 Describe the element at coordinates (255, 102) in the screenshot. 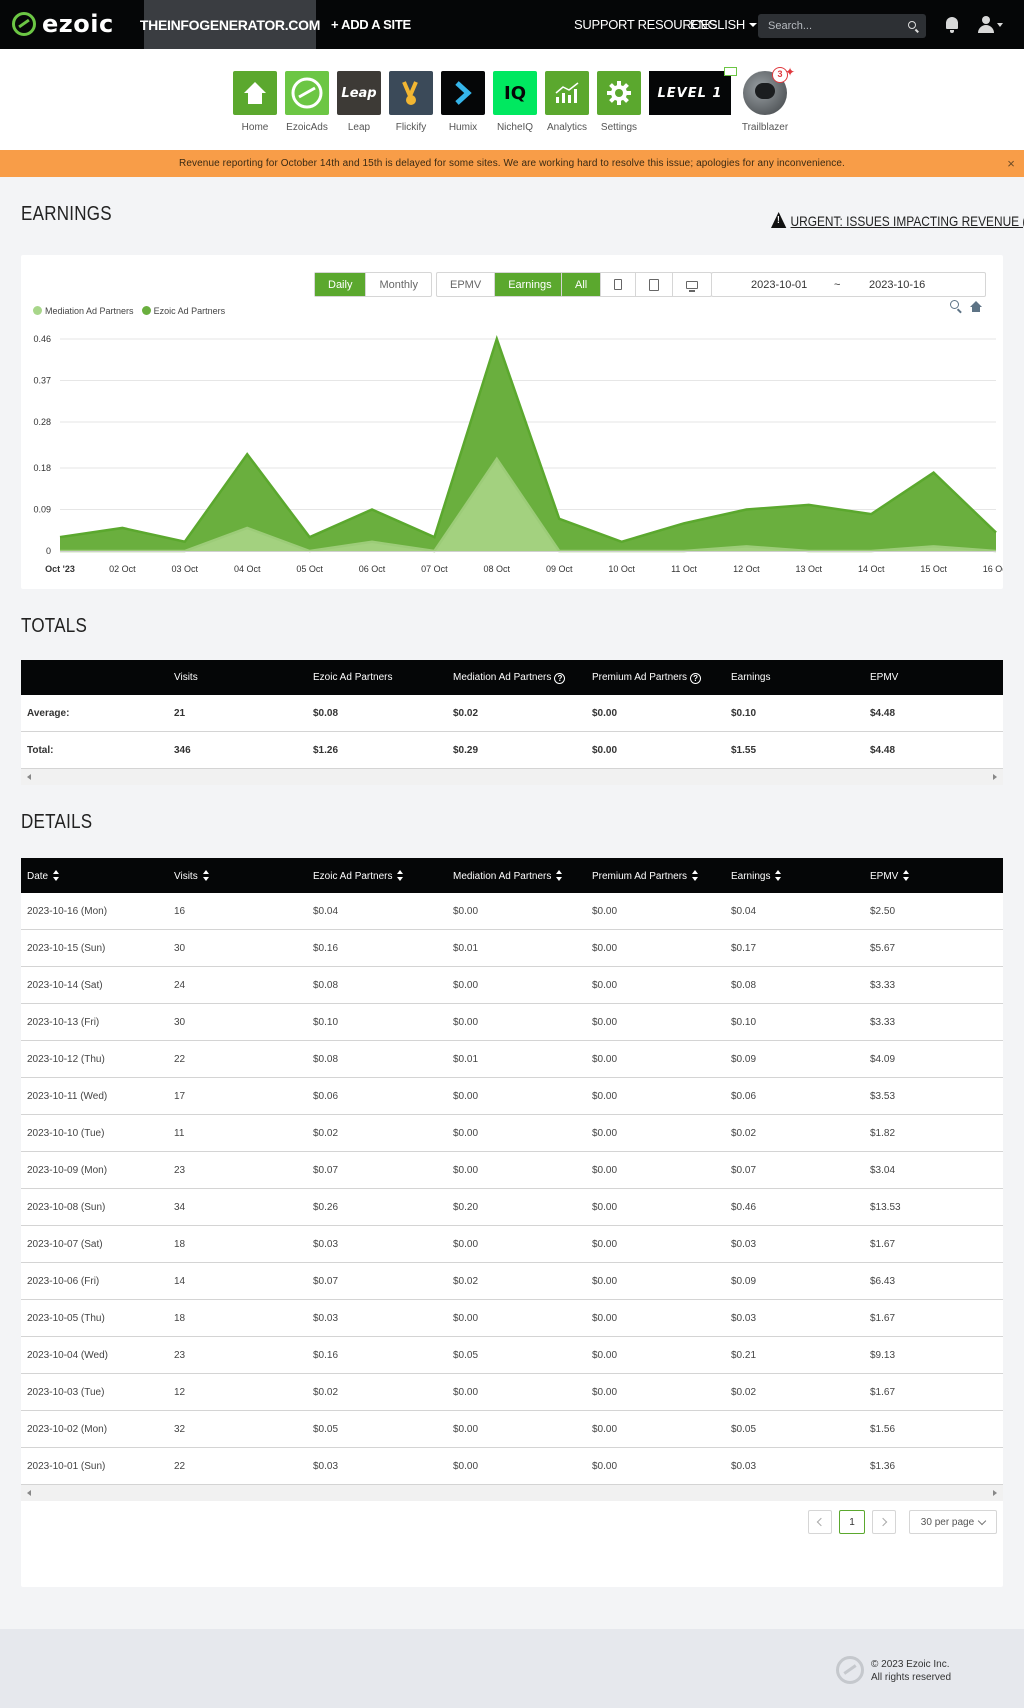

I see `app-home: Home` at that location.